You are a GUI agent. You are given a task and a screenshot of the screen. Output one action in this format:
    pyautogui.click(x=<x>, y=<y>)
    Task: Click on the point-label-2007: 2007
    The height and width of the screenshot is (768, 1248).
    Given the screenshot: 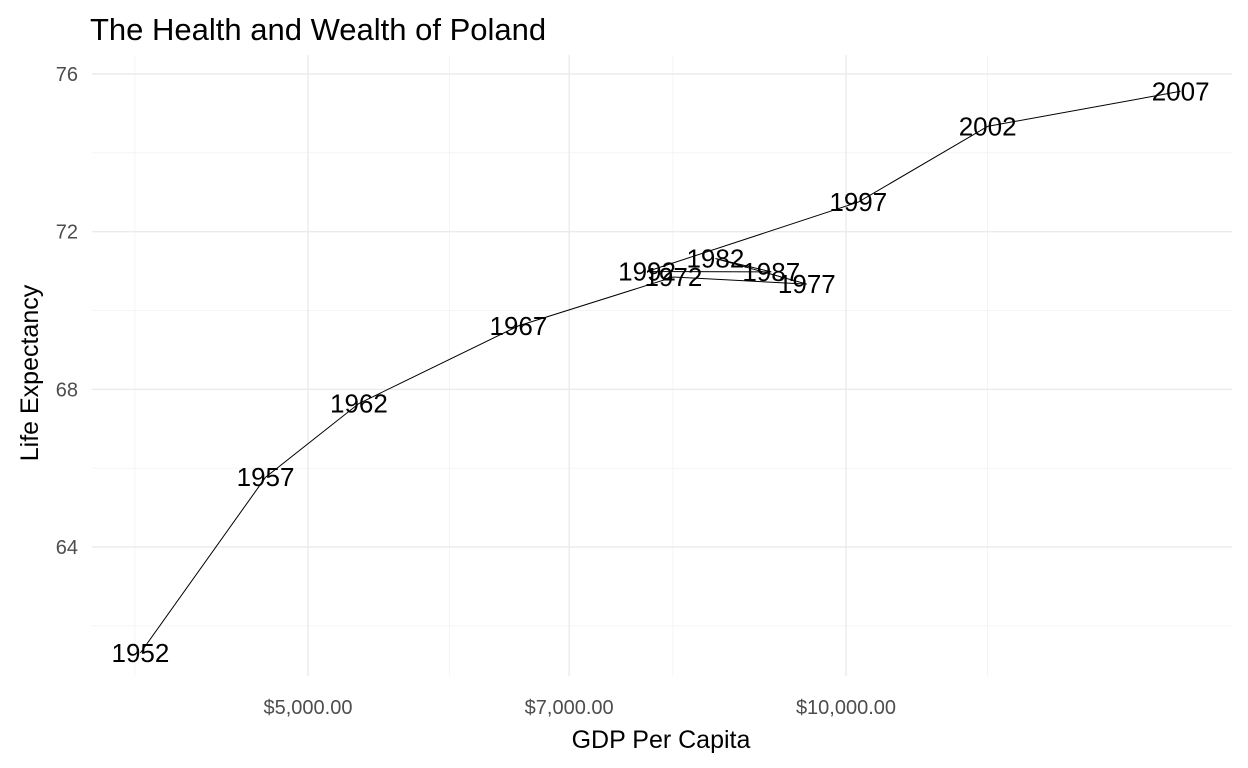 What is the action you would take?
    pyautogui.click(x=1181, y=91)
    